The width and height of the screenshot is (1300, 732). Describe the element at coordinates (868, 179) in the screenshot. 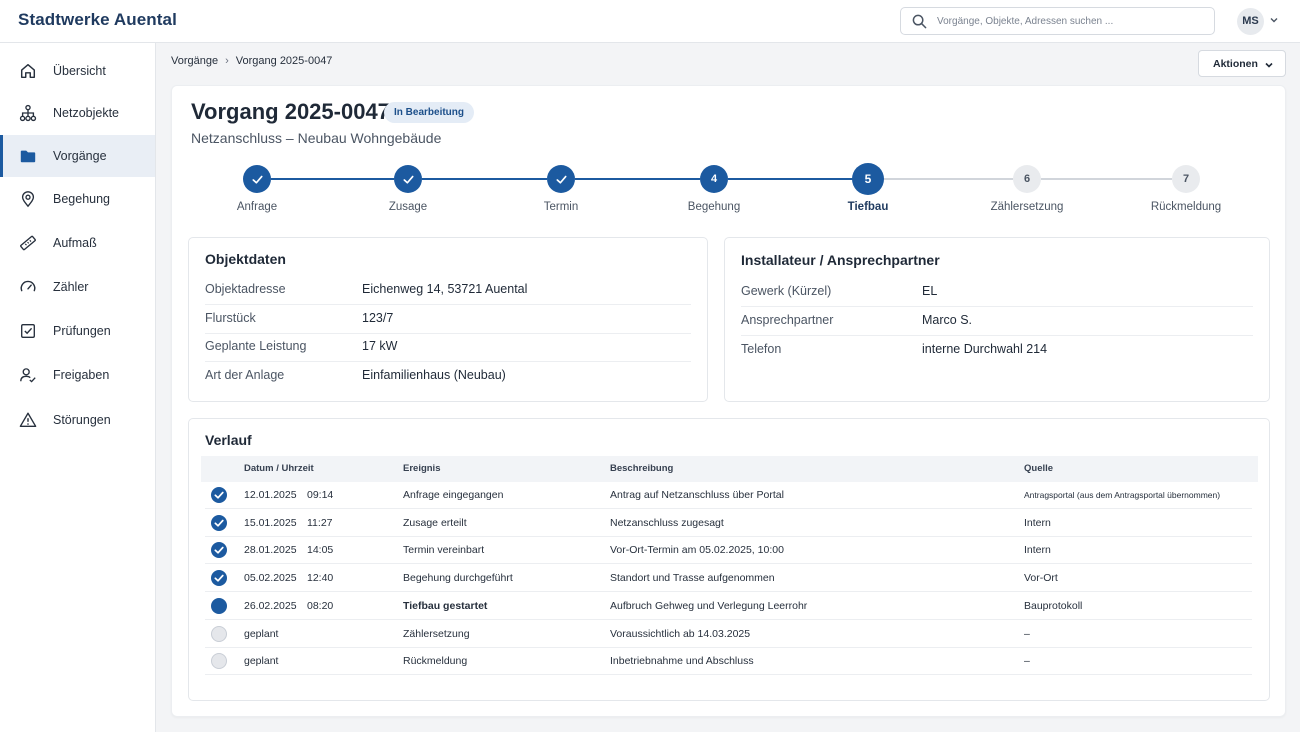

I see `step-tiefbau-marker: 5` at that location.